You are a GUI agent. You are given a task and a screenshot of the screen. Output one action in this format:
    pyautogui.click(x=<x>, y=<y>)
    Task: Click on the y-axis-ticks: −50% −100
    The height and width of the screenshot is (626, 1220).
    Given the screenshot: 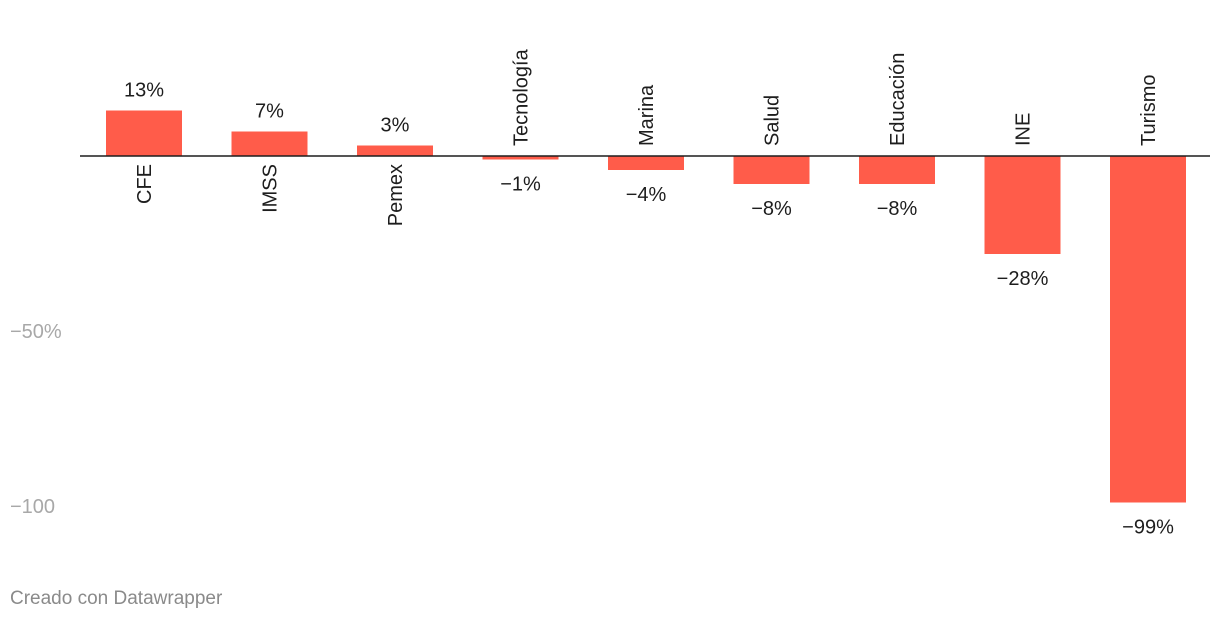 What is the action you would take?
    pyautogui.click(x=36, y=419)
    